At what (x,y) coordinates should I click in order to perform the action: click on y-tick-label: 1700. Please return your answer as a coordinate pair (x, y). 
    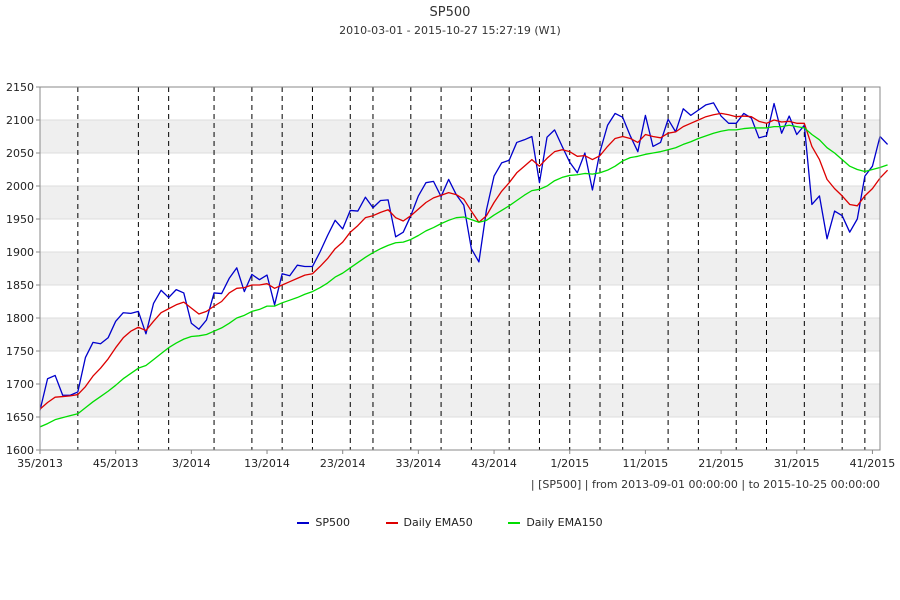
    Looking at the image, I should click on (20, 384).